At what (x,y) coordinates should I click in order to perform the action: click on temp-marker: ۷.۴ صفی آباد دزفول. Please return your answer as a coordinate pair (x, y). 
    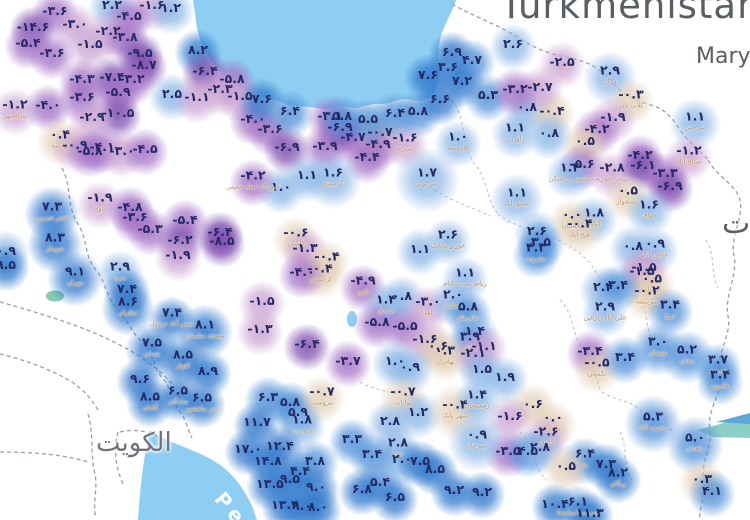
    Looking at the image, I should click on (172, 317).